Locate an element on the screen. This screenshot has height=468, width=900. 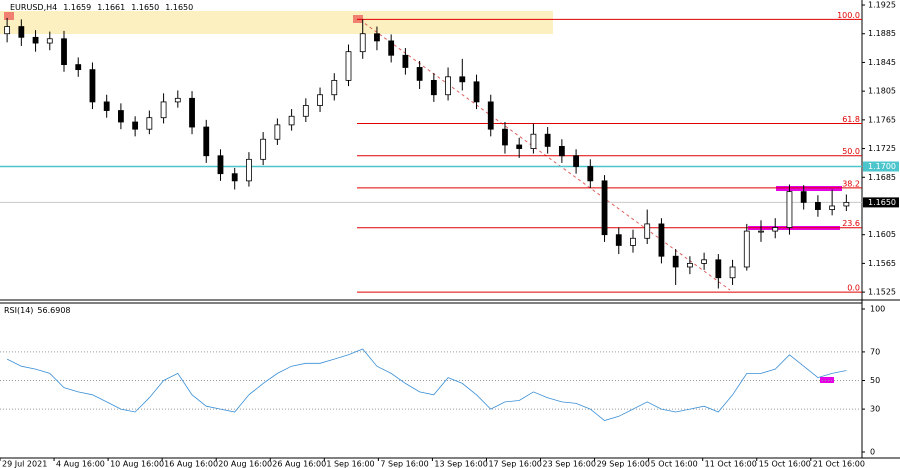
zone-highlight is located at coordinates (276, 22).